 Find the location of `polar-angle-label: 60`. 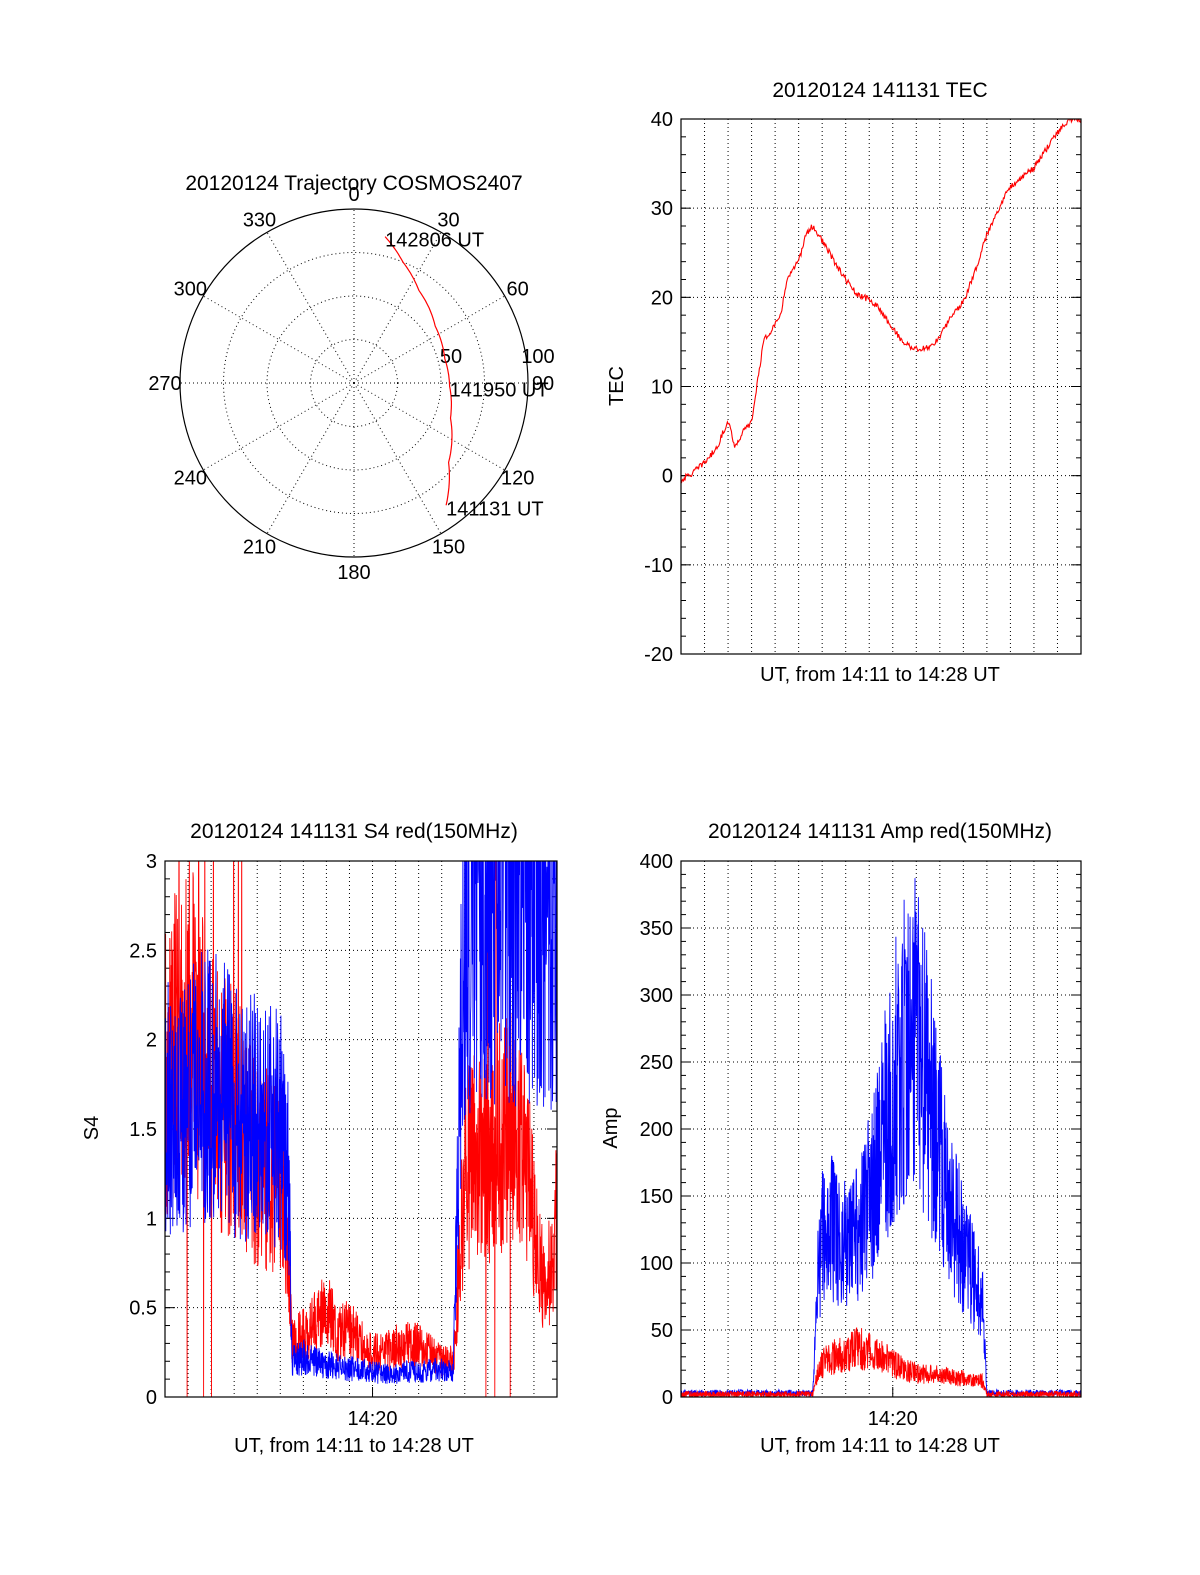

polar-angle-label: 60 is located at coordinates (518, 290).